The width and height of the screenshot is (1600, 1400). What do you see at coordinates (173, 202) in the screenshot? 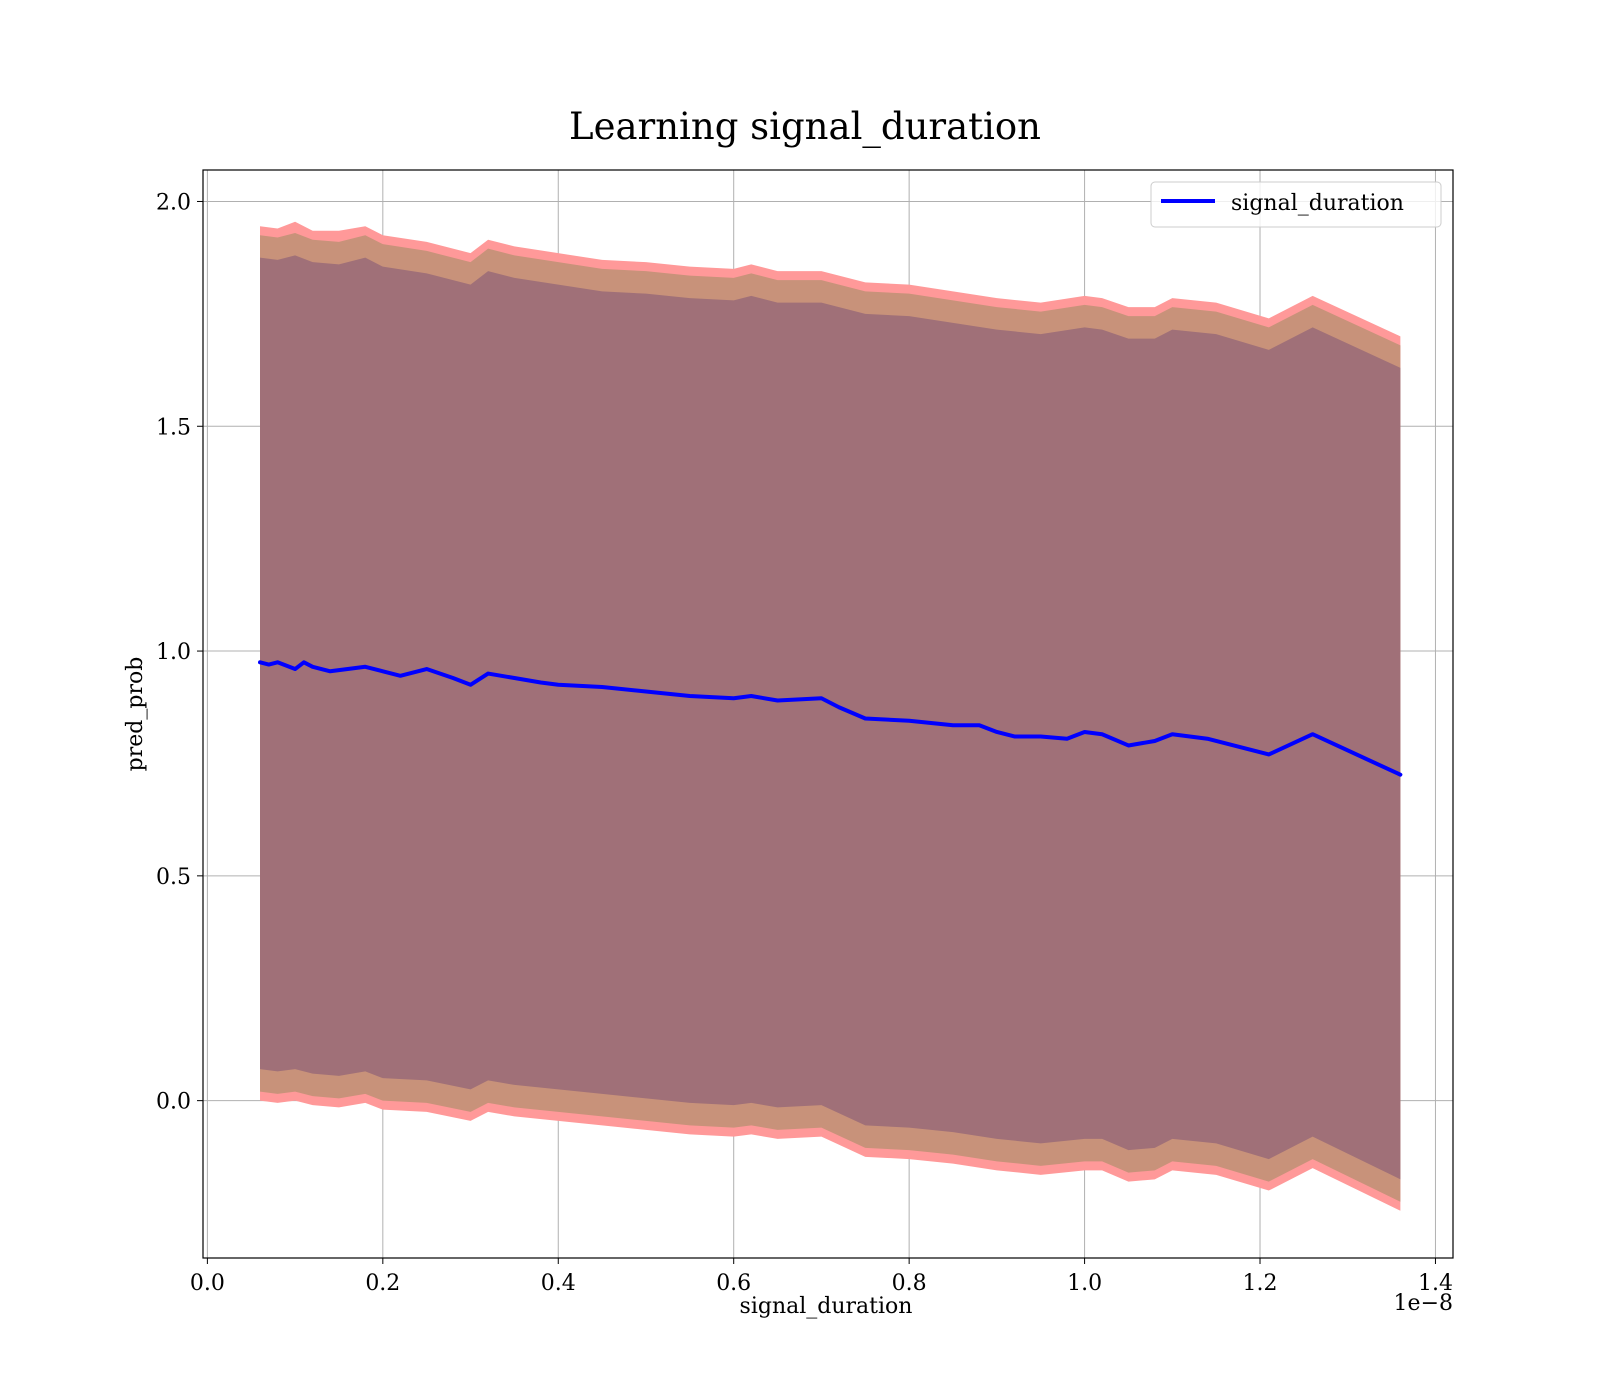
I see `y-tick-label: 2.0` at bounding box center [173, 202].